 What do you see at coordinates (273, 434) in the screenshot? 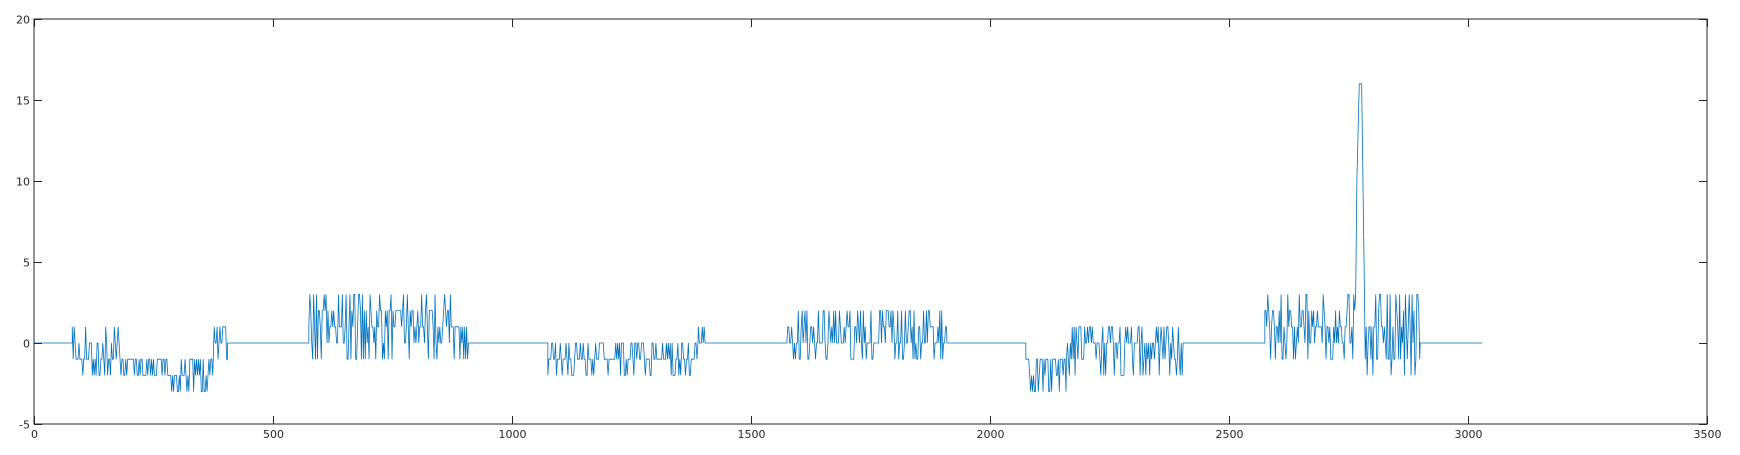
I see `x-tick-label: 500` at bounding box center [273, 434].